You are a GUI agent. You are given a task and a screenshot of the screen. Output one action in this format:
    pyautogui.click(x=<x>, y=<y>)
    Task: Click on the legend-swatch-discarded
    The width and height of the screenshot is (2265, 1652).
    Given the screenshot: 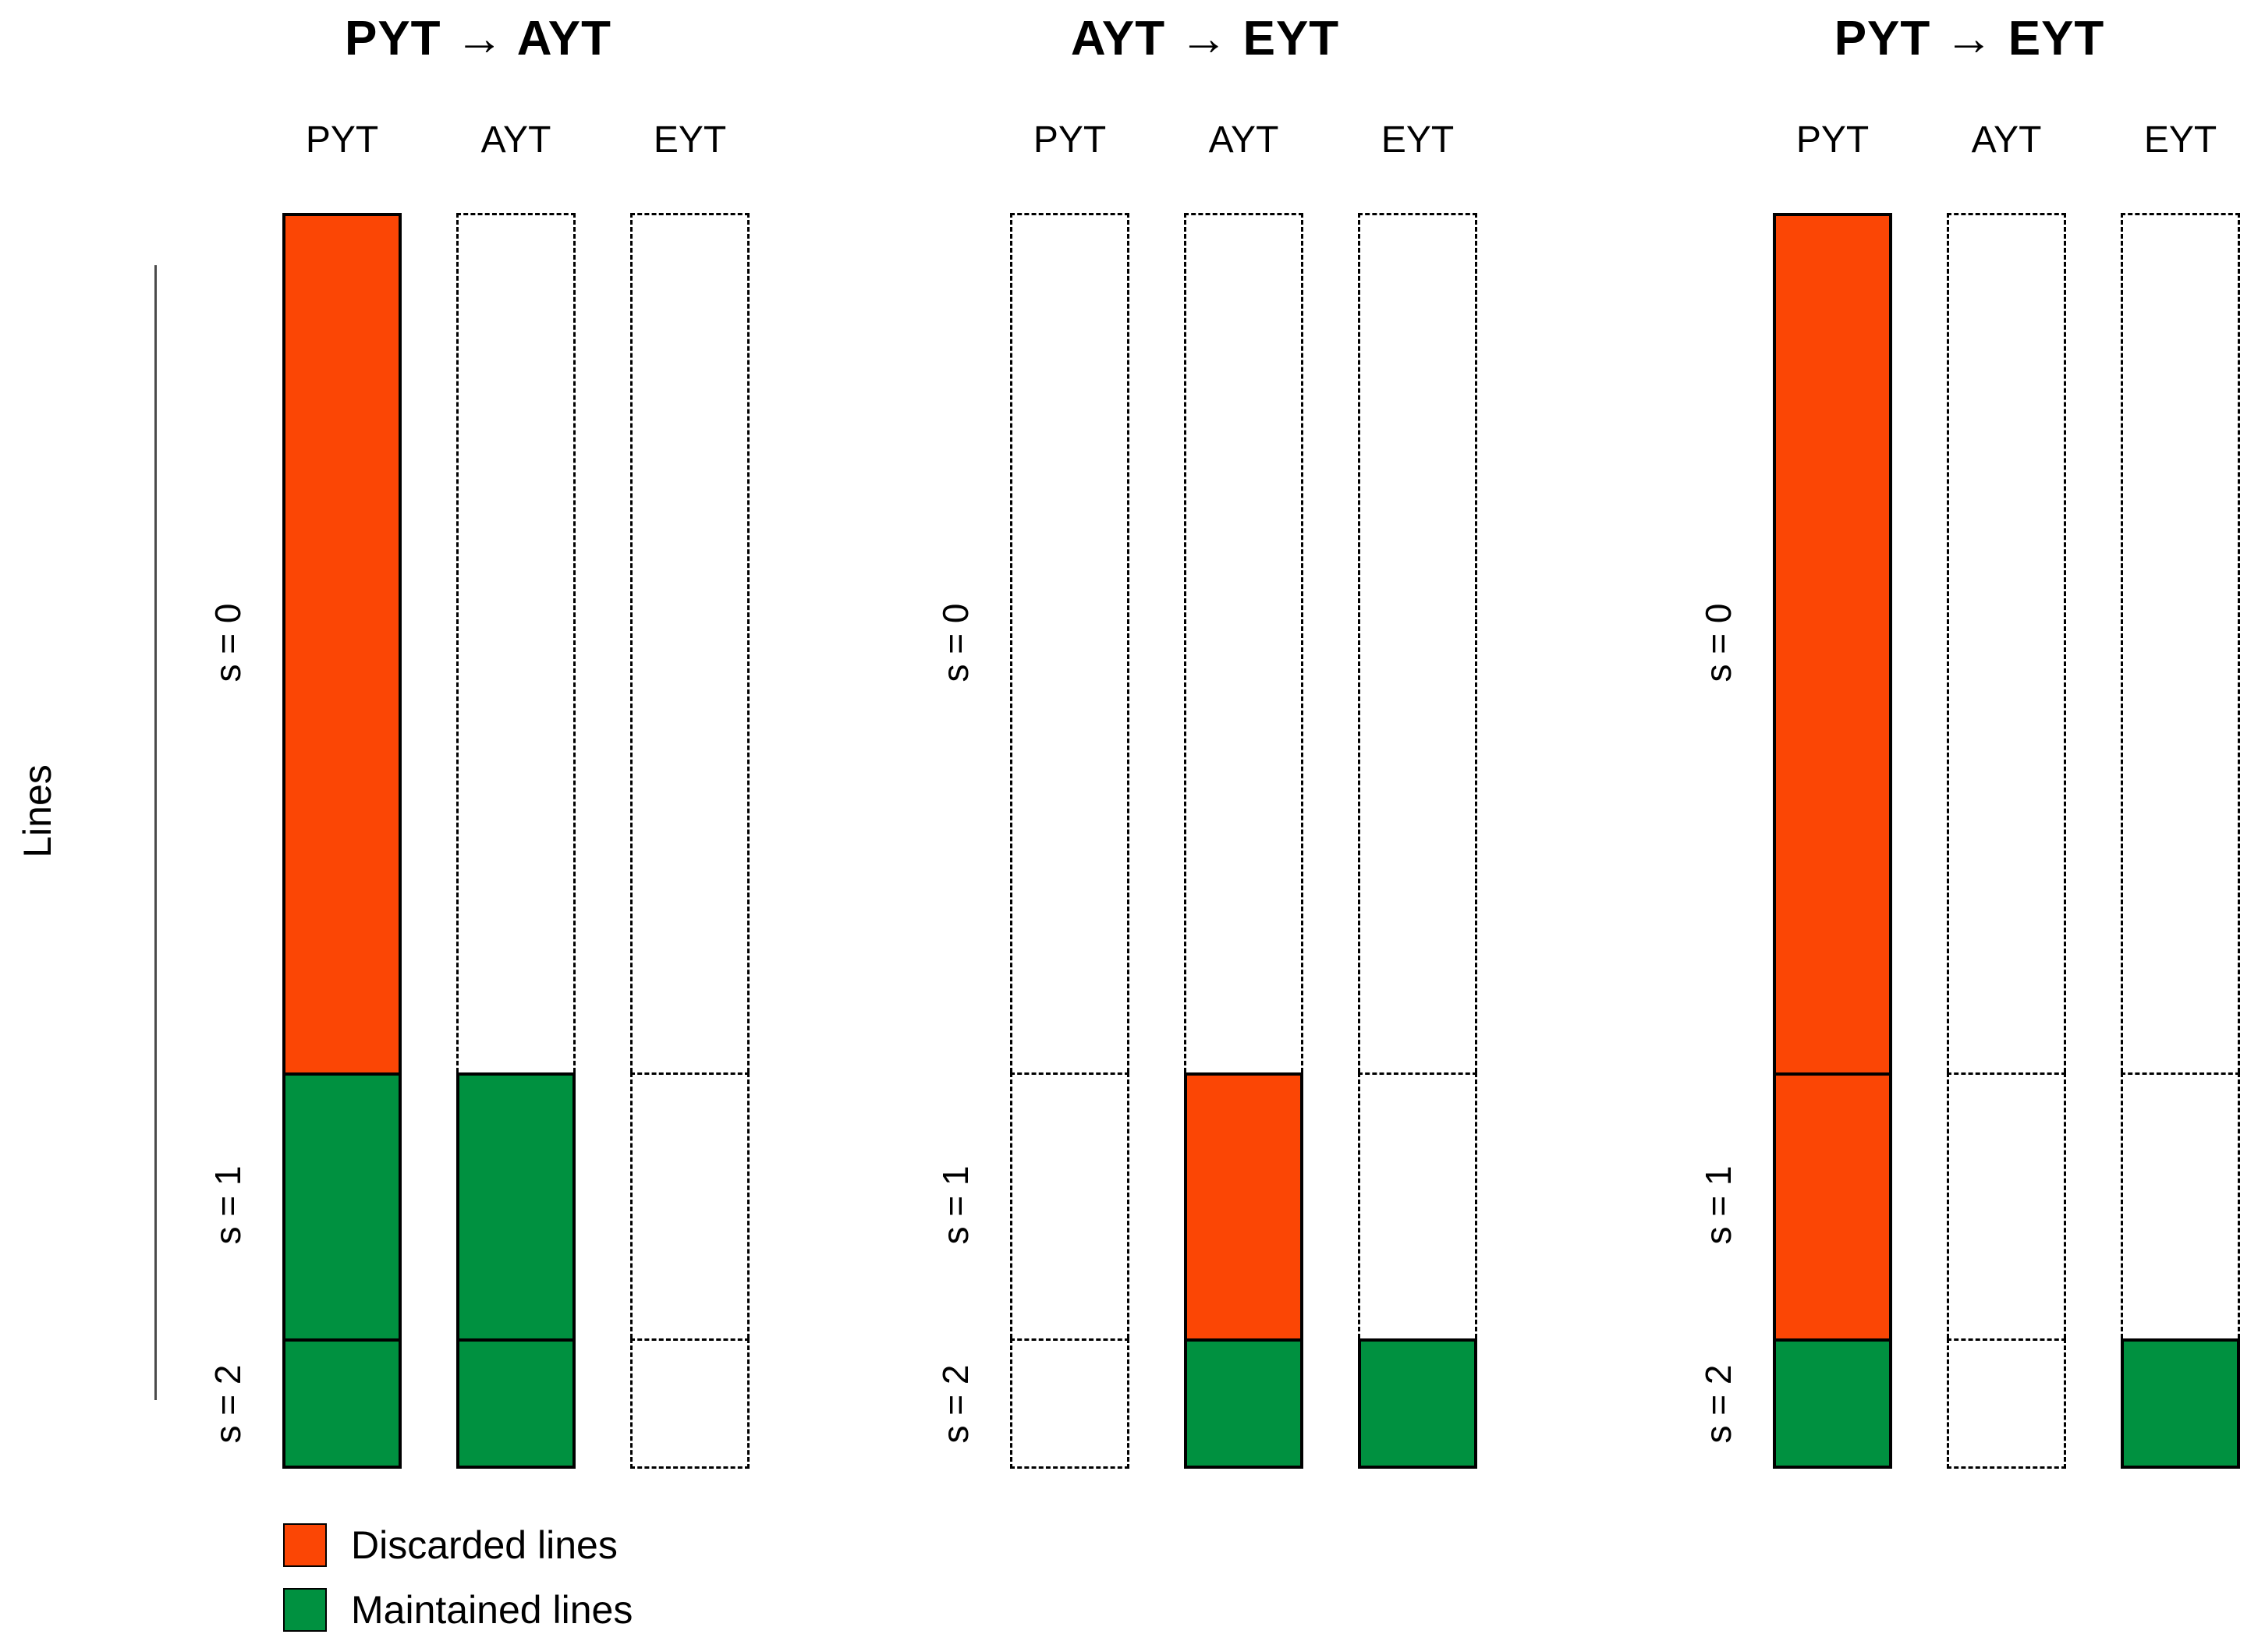 What is the action you would take?
    pyautogui.click(x=305, y=1545)
    